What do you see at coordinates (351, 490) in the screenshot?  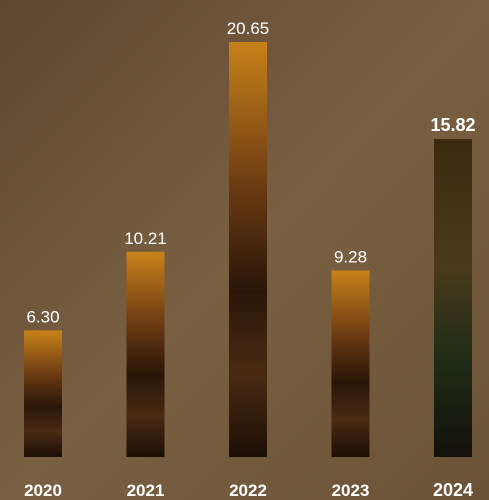 I see `x-tick-label: 2023` at bounding box center [351, 490].